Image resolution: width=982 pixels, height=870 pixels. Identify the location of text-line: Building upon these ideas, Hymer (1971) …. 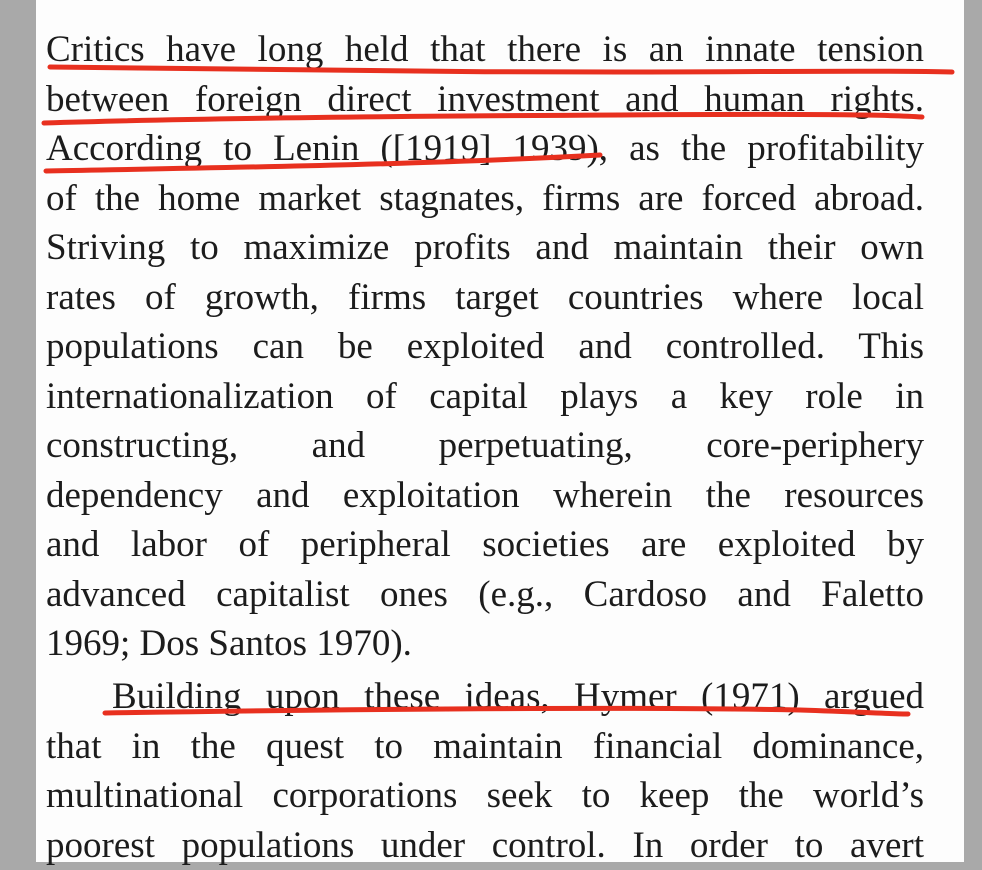
(485, 697).